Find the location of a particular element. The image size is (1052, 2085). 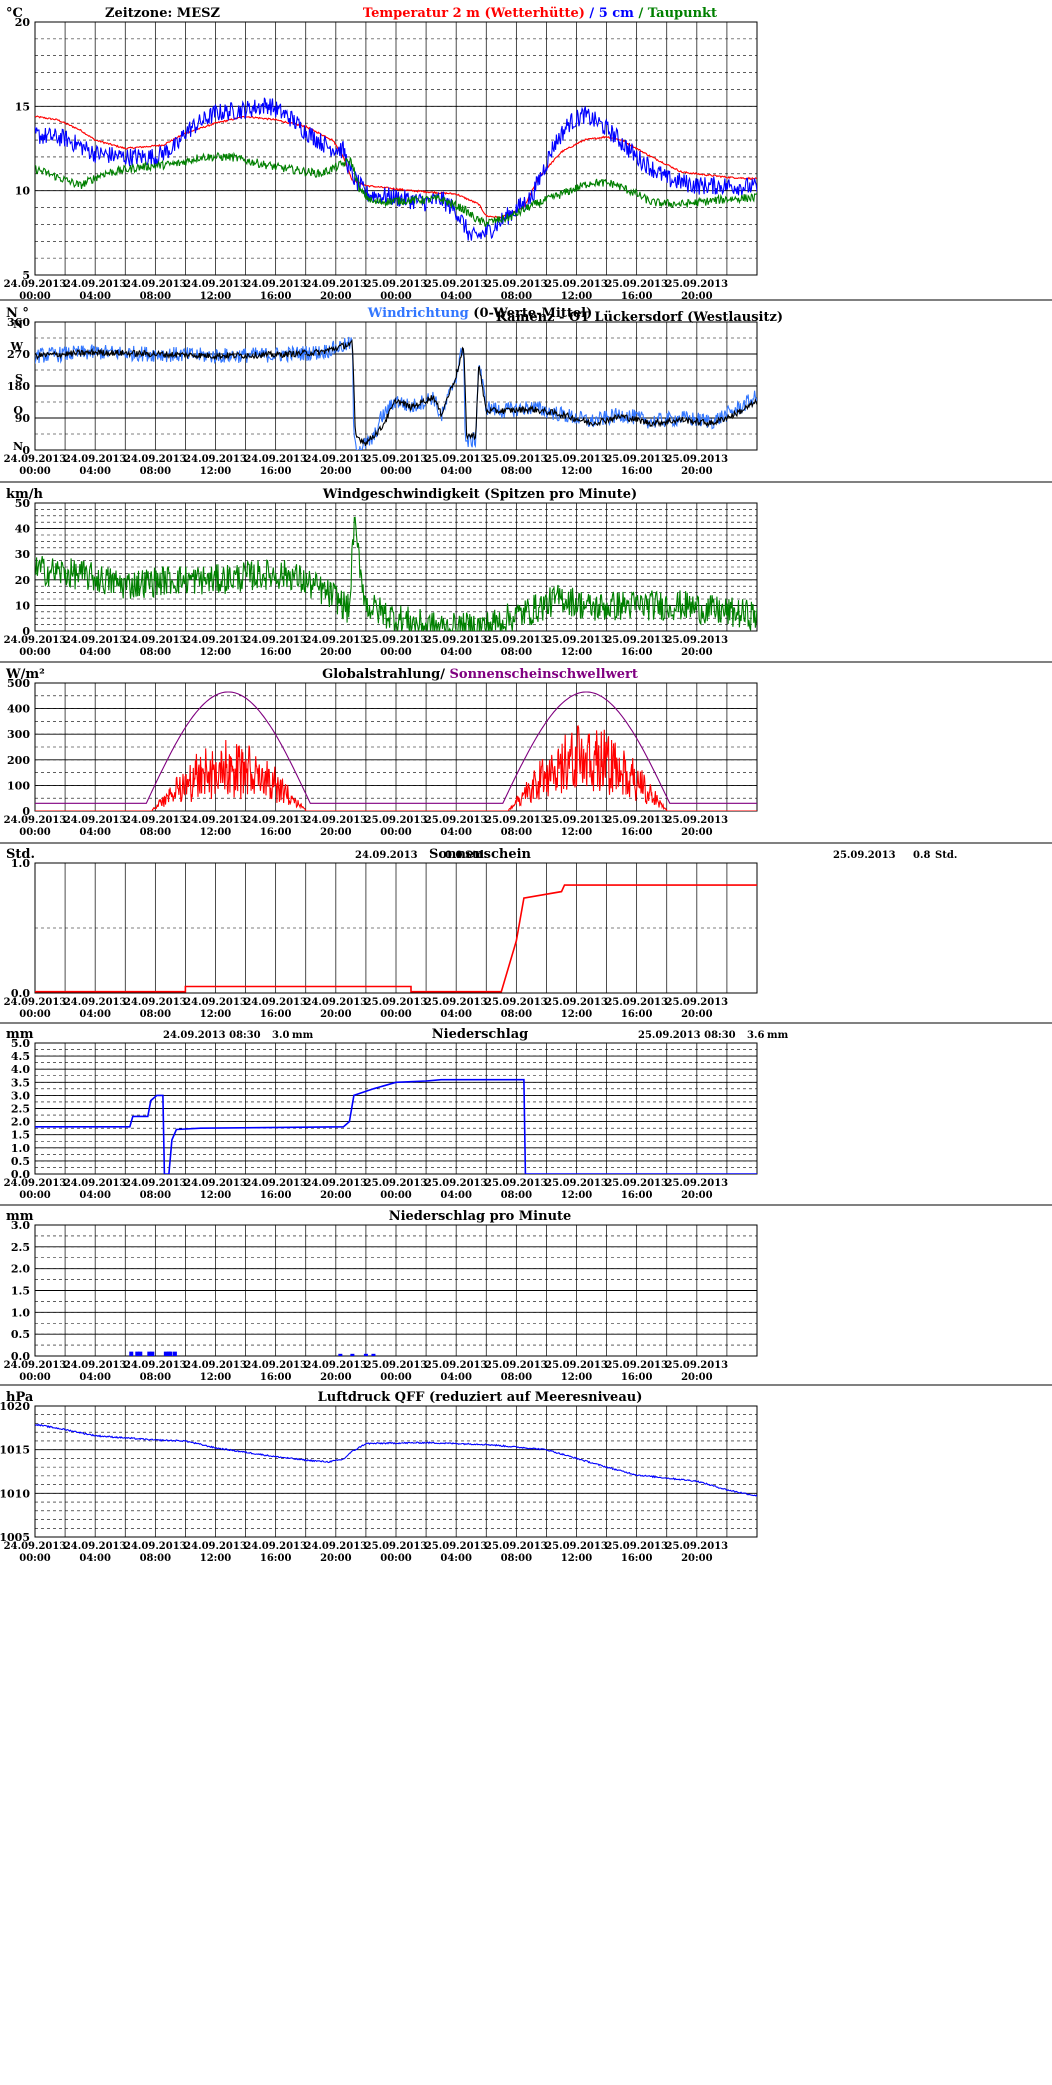

y-tick-label: 0.5 is located at coordinates (20, 1334).